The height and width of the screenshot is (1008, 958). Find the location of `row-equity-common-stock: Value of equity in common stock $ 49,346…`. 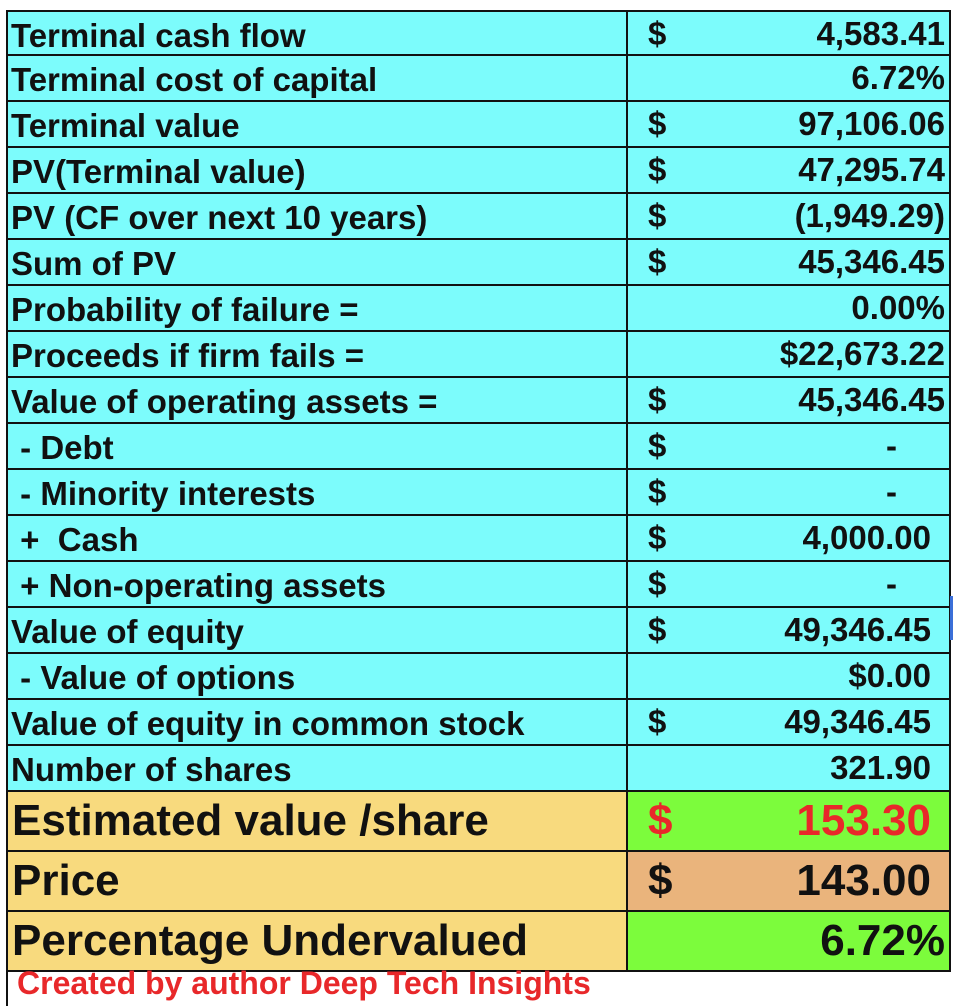

row-equity-common-stock: Value of equity in common stock $ 49,346… is located at coordinates (478, 723).